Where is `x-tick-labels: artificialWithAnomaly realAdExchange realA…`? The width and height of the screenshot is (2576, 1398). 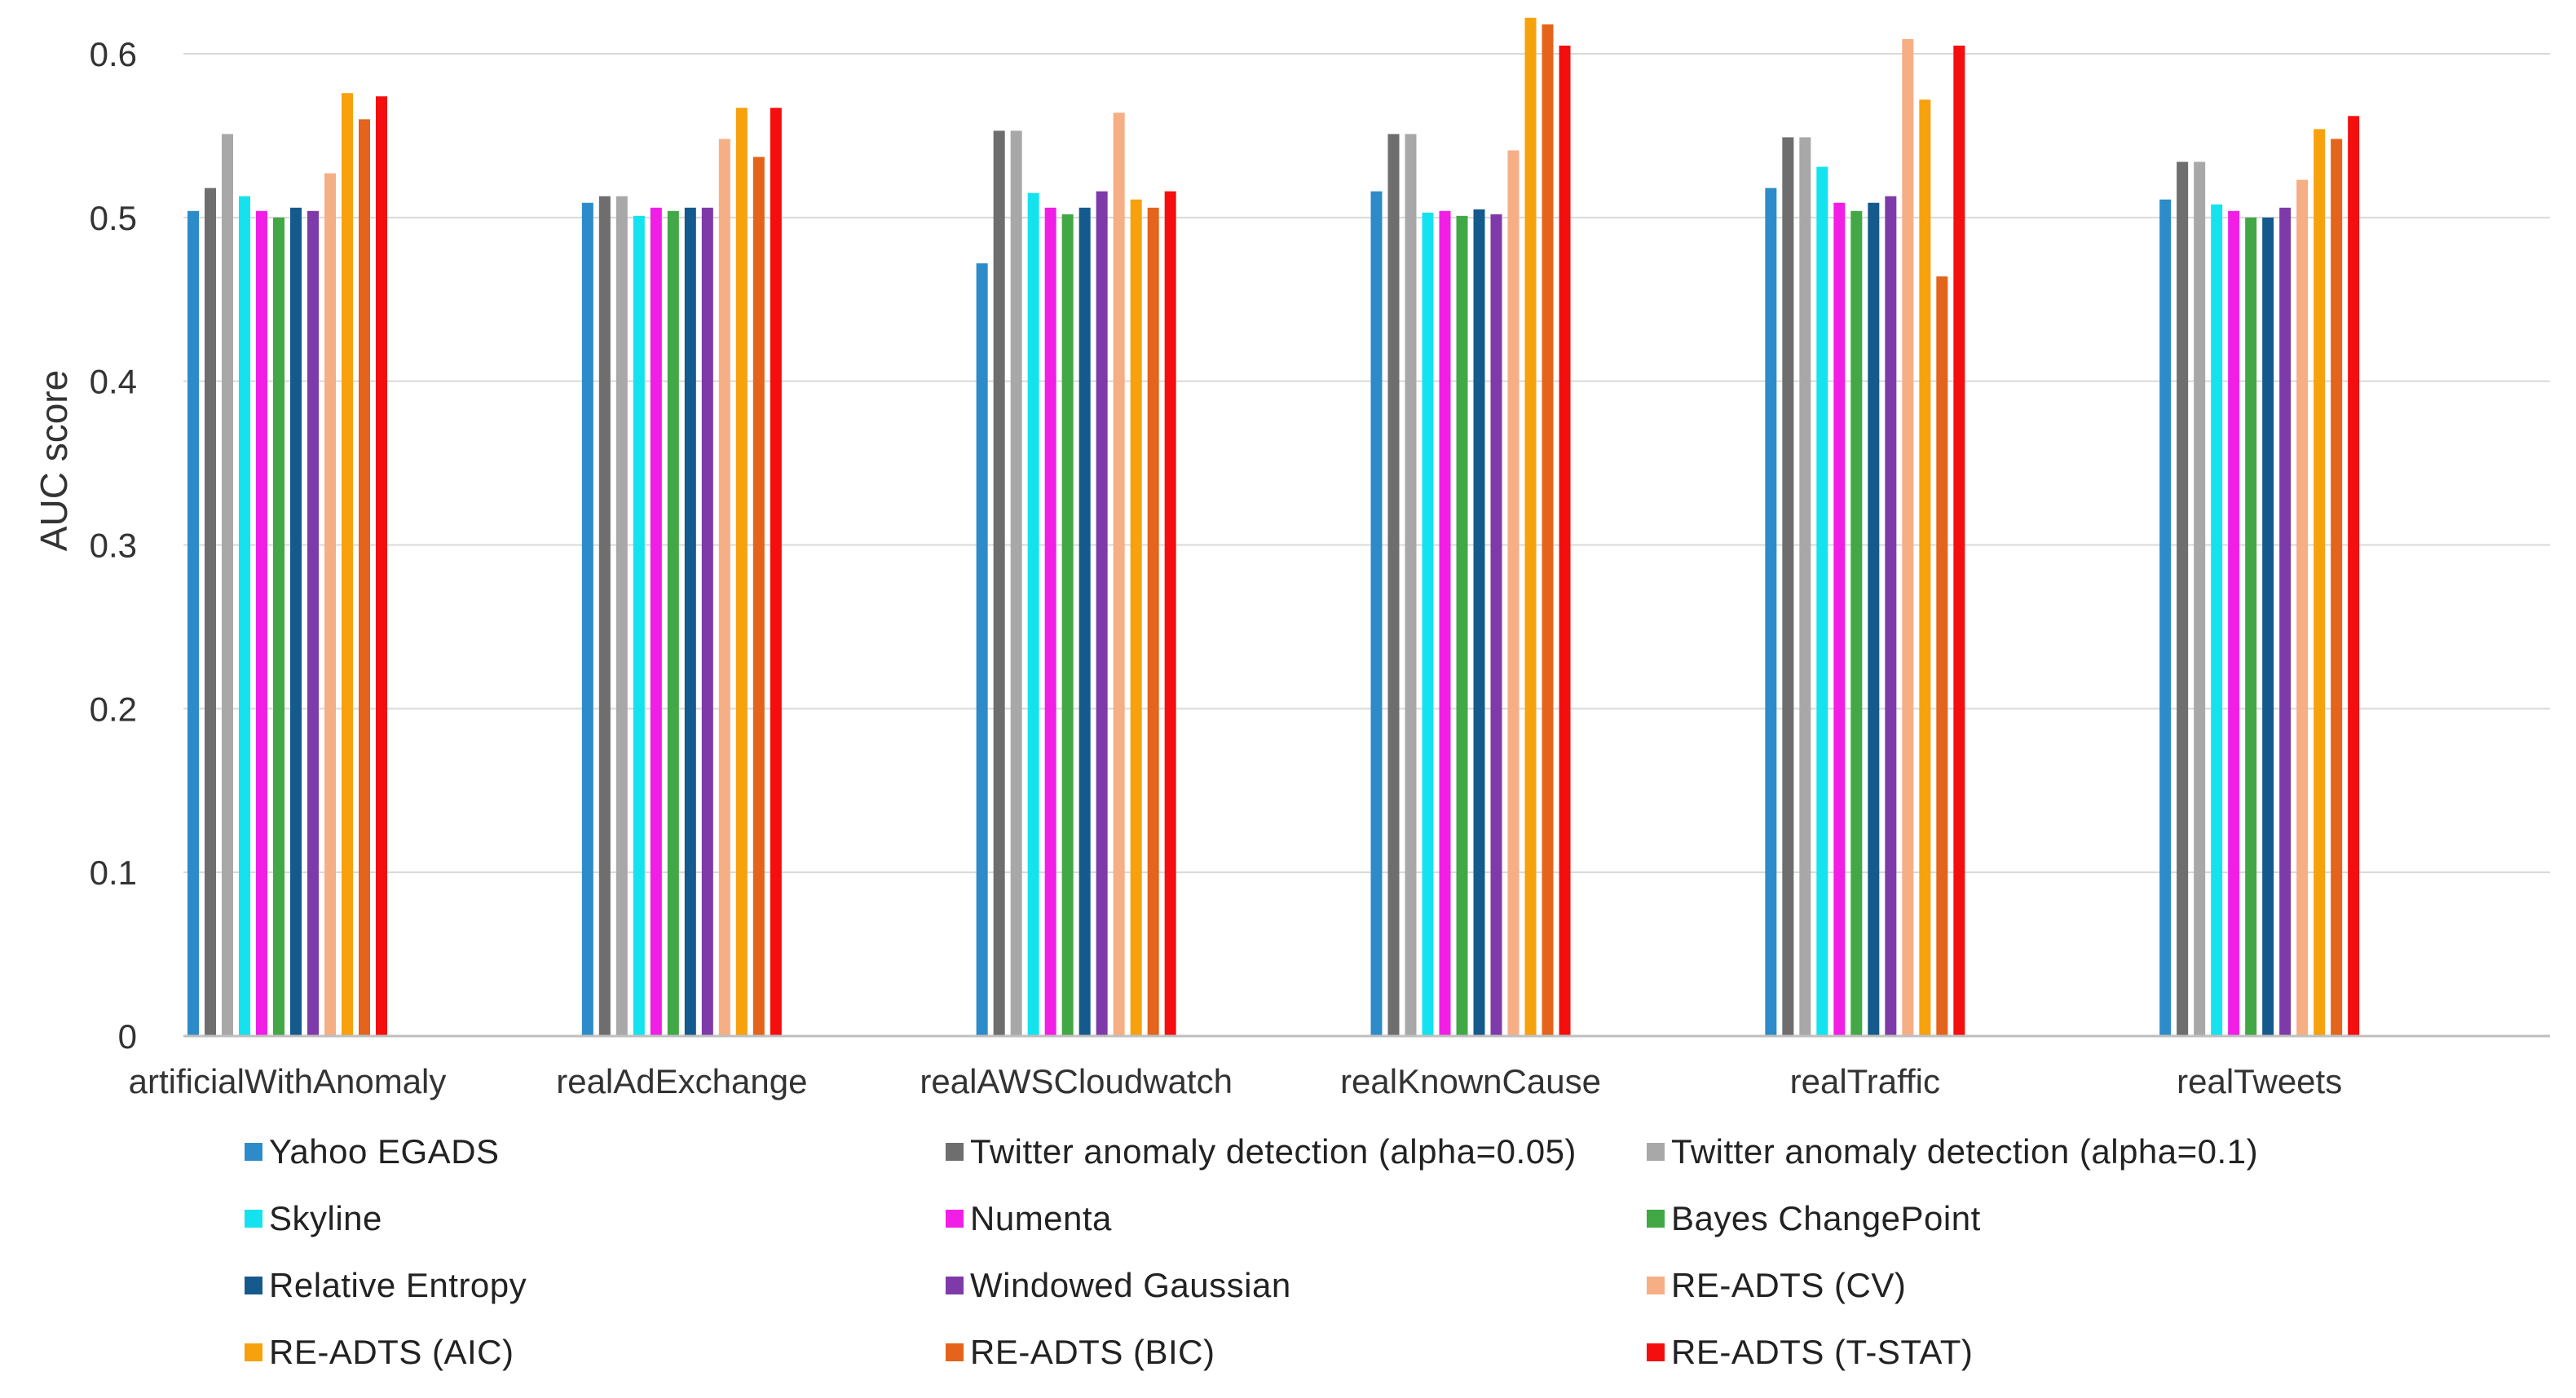
x-tick-labels: artificialWithAnomaly realAdExchange realA… is located at coordinates (1236, 1081).